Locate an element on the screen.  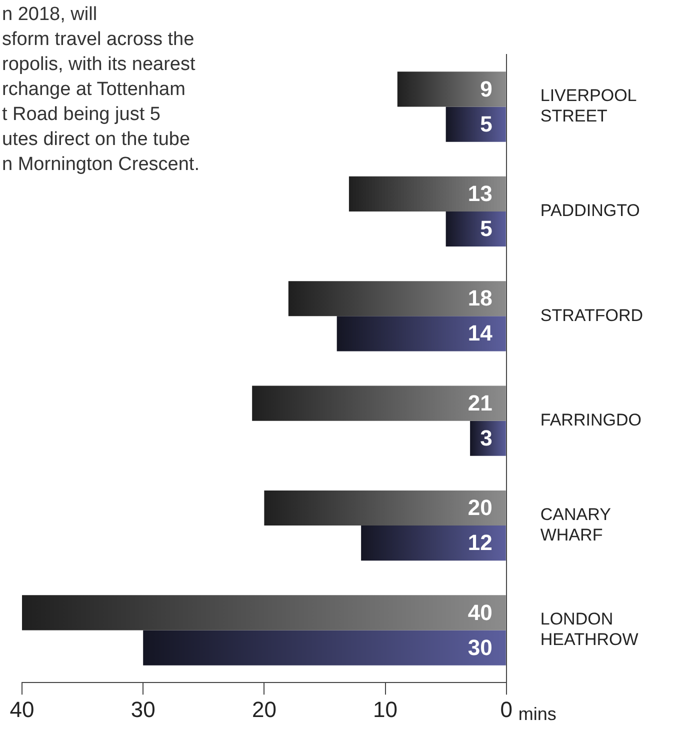
data-label: 18 is located at coordinates (480, 298).